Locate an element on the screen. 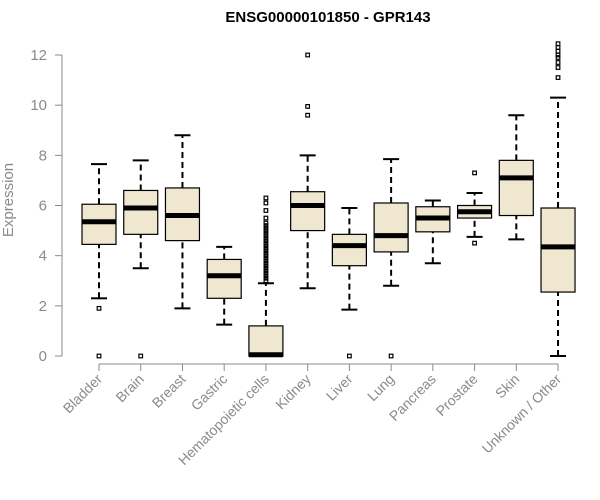 Image resolution: width=600 pixels, height=500 pixels. y-tick-label: 12 is located at coordinates (38, 55).